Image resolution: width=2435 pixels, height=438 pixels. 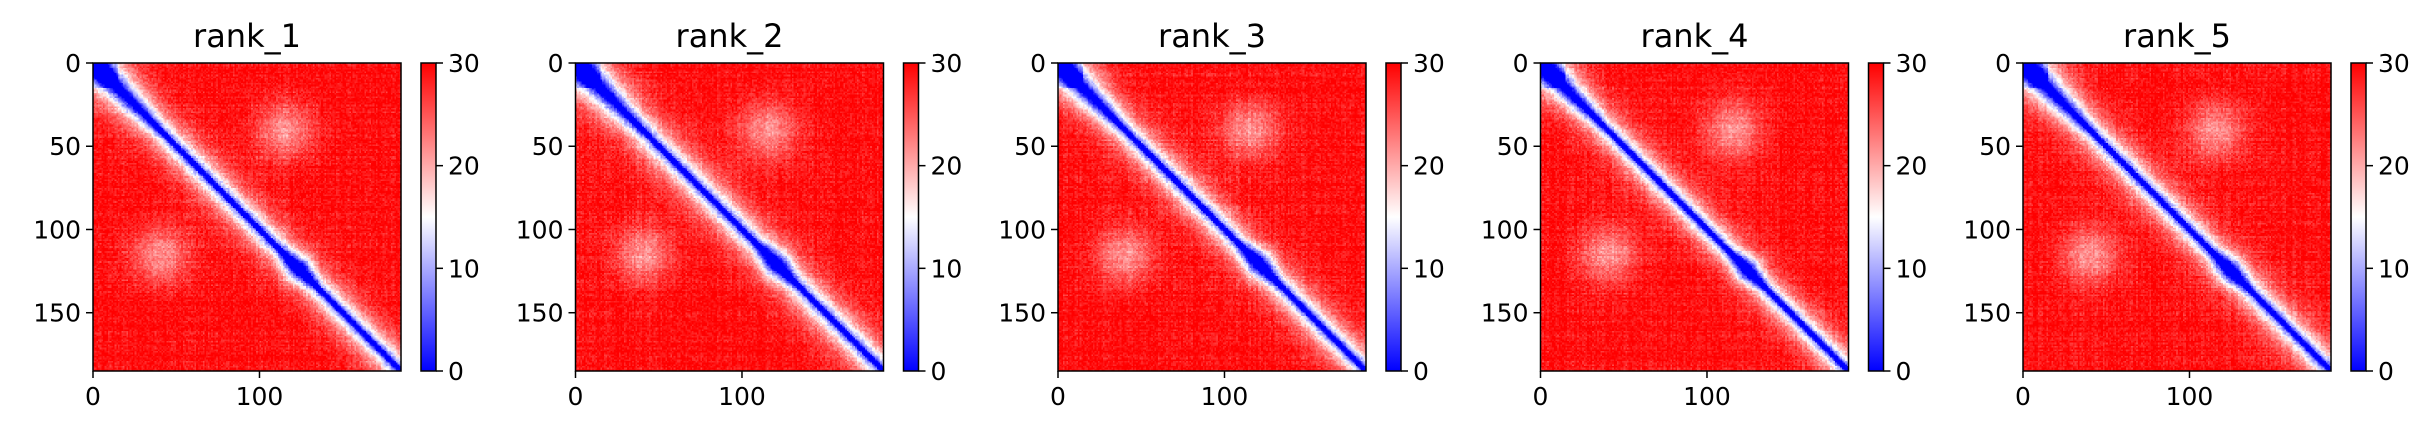 I want to click on panel-title: rank_5, so click(x=2177, y=36).